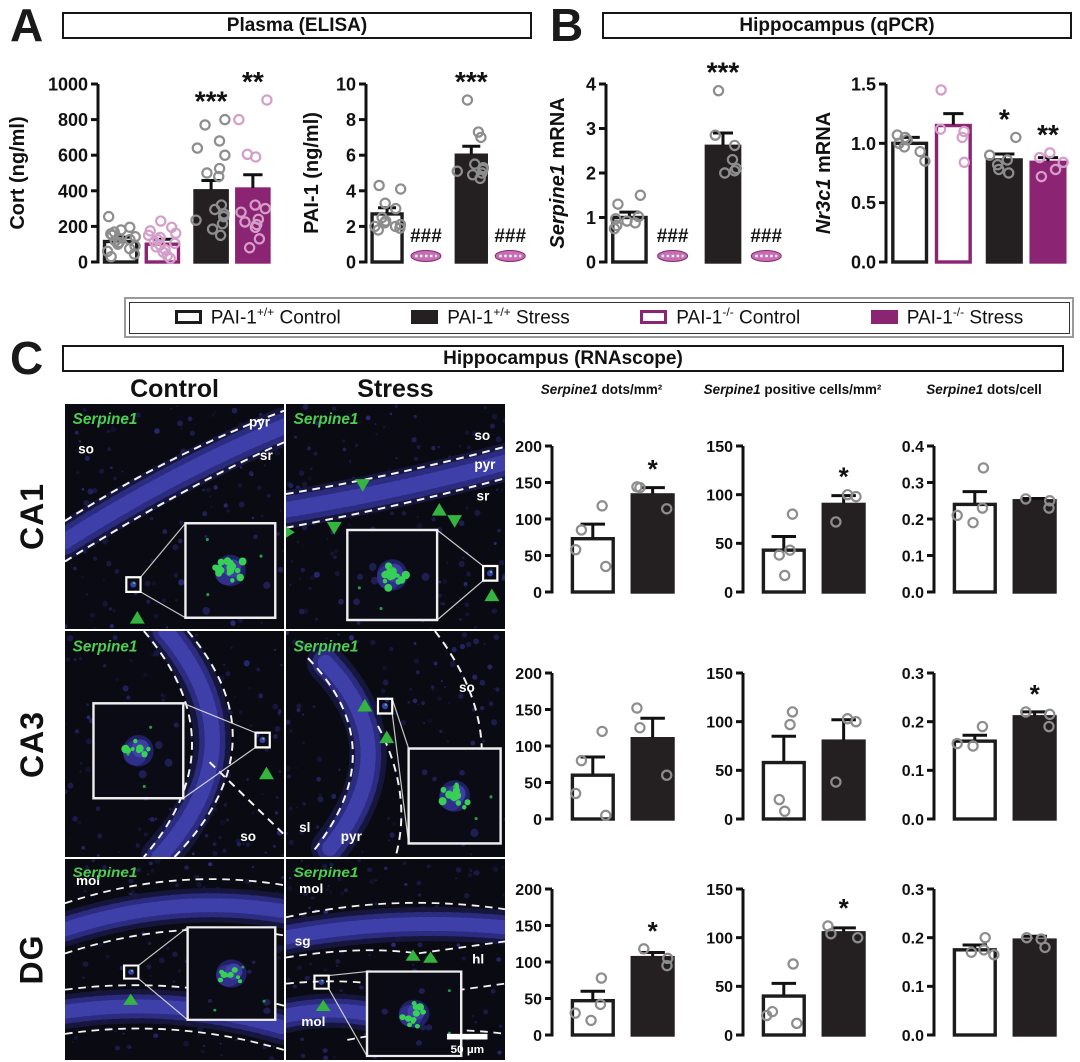  I want to click on y-tick-label: 1.0, so click(863, 144).